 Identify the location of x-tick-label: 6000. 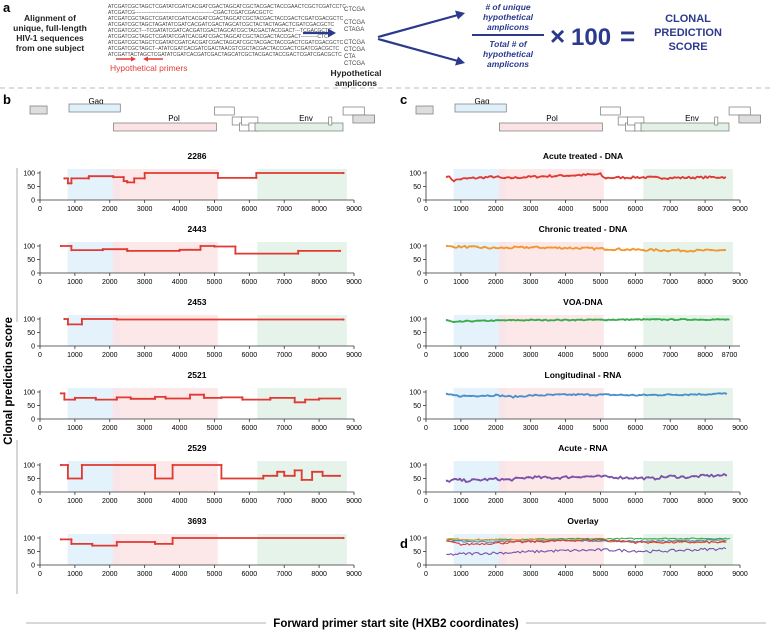
(636, 209).